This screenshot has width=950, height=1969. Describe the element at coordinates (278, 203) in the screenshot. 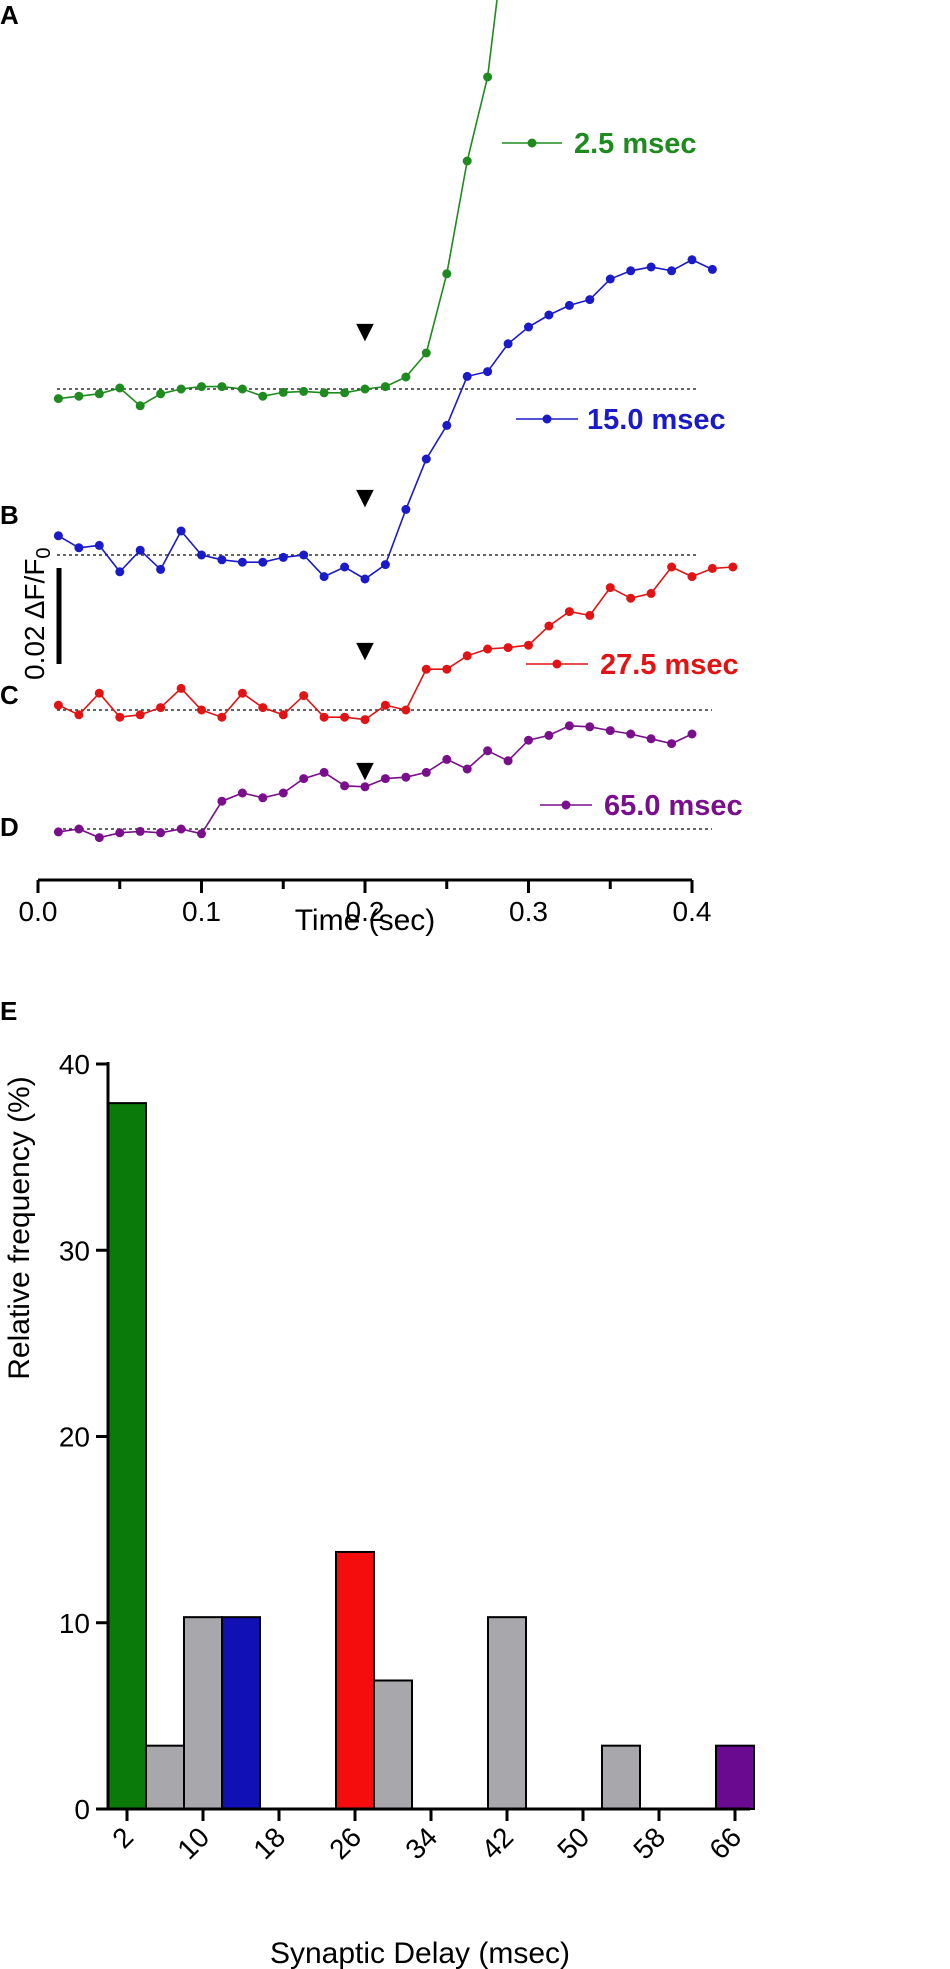

I see `trace-a-line` at that location.